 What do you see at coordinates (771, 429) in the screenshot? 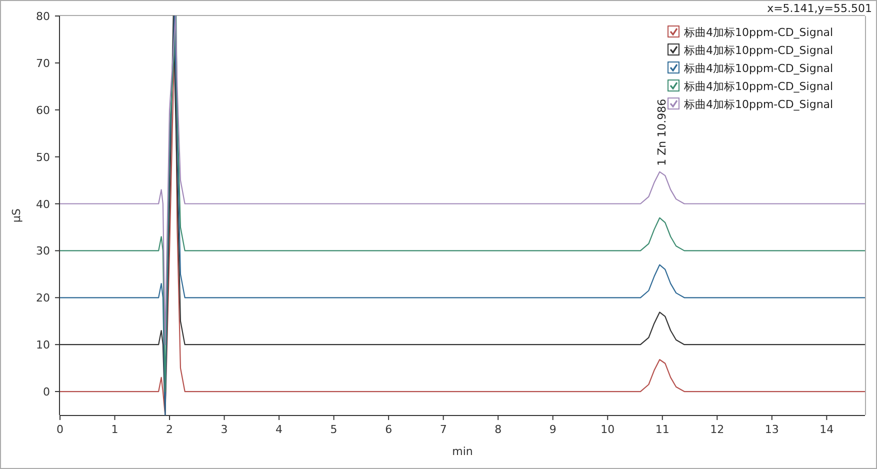
I see `x-tick-label: 13` at bounding box center [771, 429].